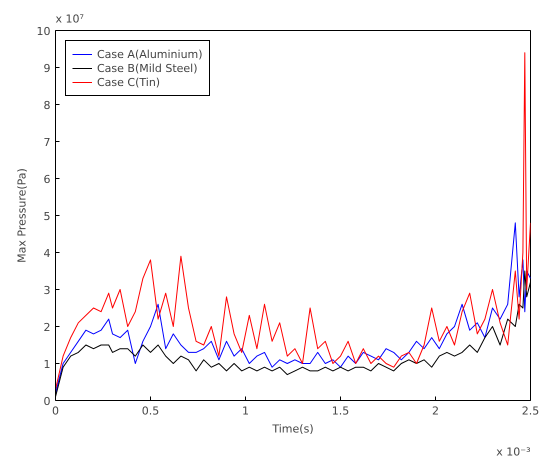  What do you see at coordinates (47, 253) in the screenshot?
I see `y-tick-label: 4` at bounding box center [47, 253].